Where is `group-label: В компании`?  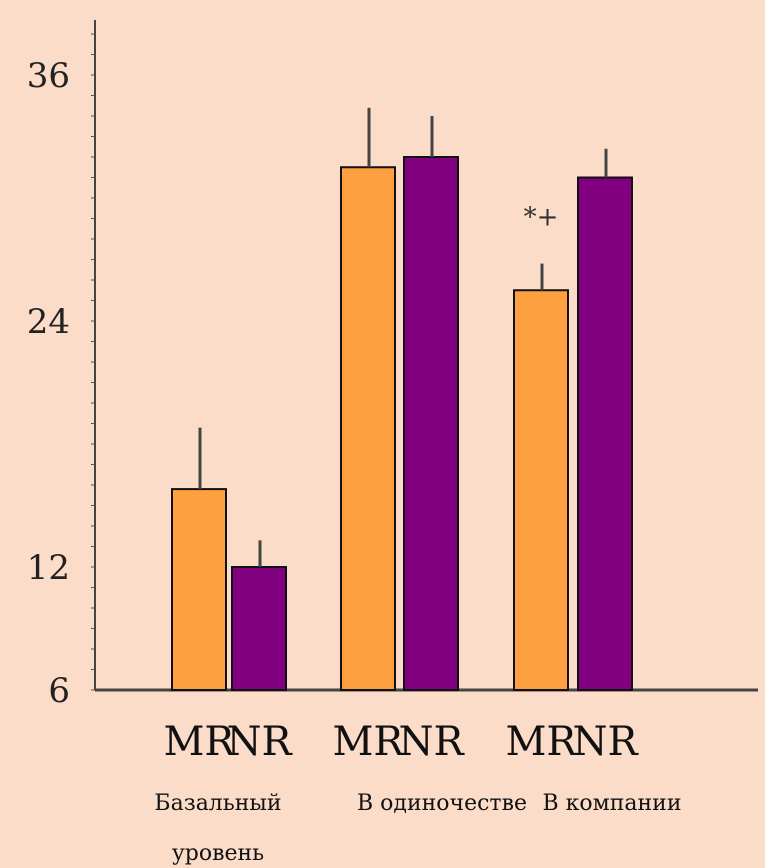 group-label: В компании is located at coordinates (611, 803).